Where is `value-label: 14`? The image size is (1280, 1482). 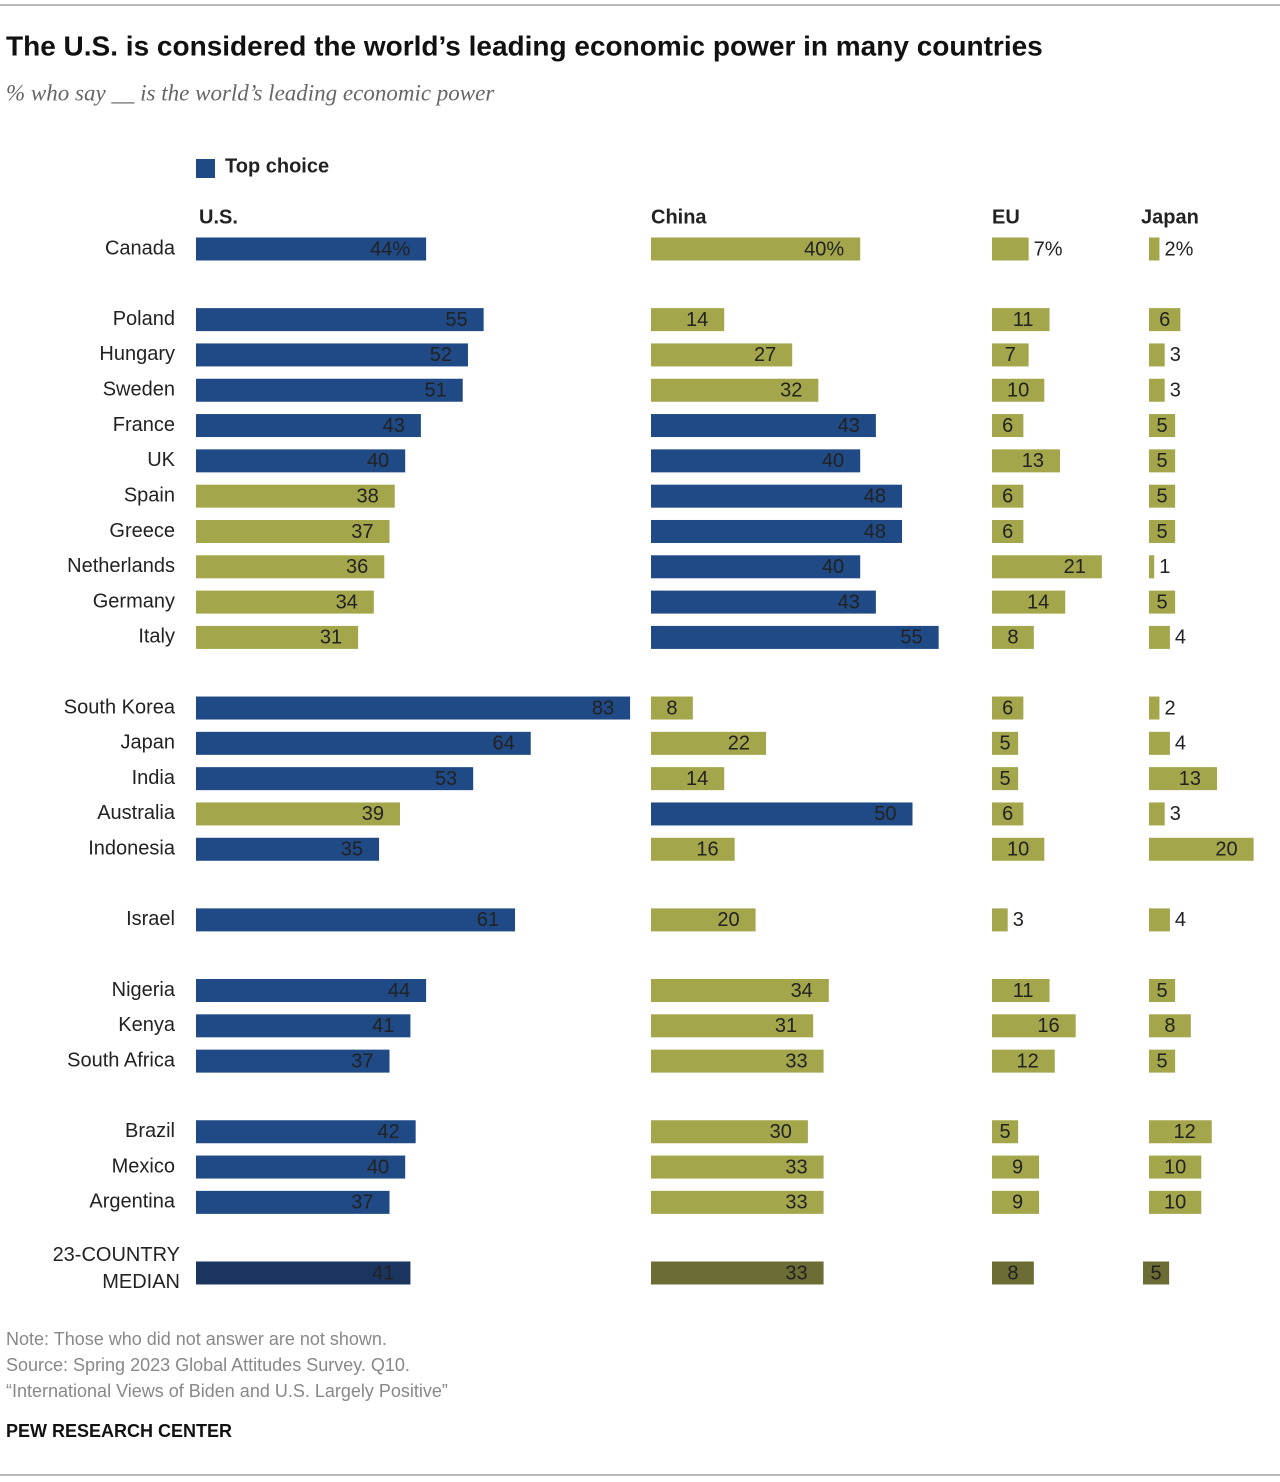
value-label: 14 is located at coordinates (697, 320).